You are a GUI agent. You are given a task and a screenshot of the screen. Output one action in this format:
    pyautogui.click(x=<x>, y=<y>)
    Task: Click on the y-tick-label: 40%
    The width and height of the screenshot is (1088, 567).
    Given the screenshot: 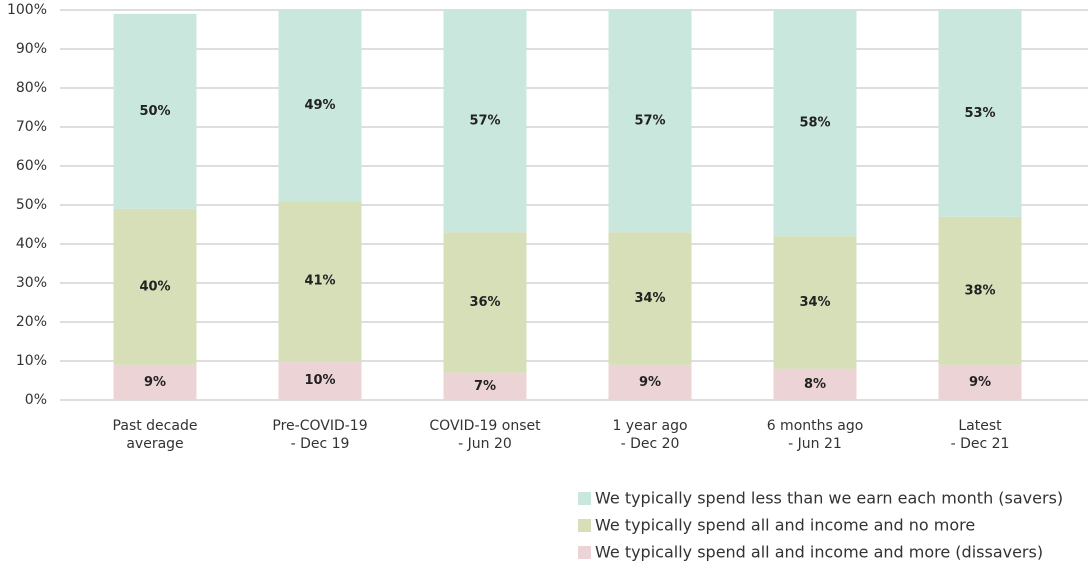 What is the action you would take?
    pyautogui.click(x=31, y=244)
    